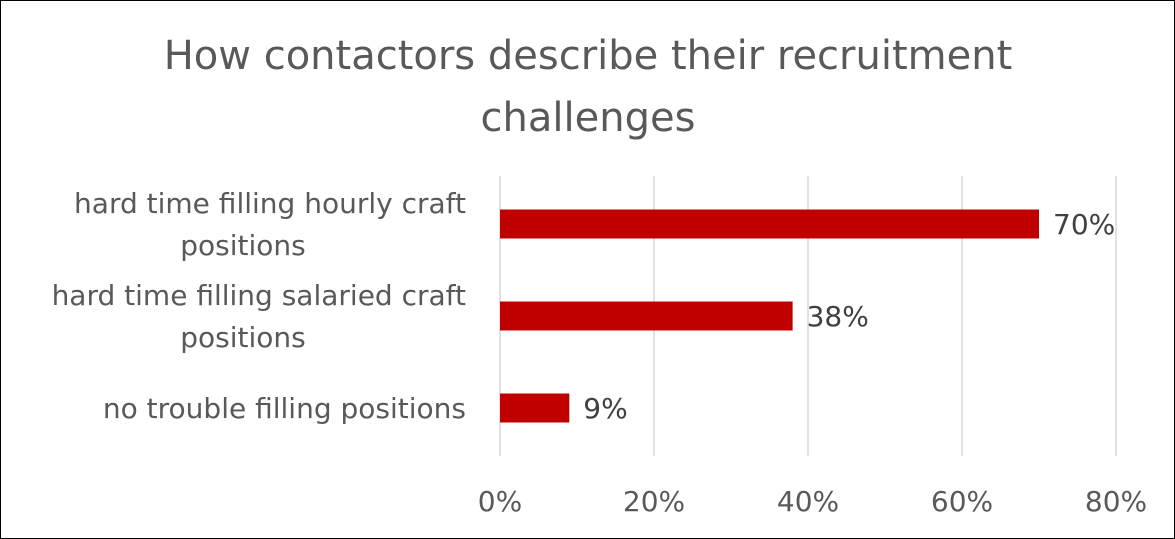 The width and height of the screenshot is (1175, 539). I want to click on chart-title-line: challenges, so click(588, 118).